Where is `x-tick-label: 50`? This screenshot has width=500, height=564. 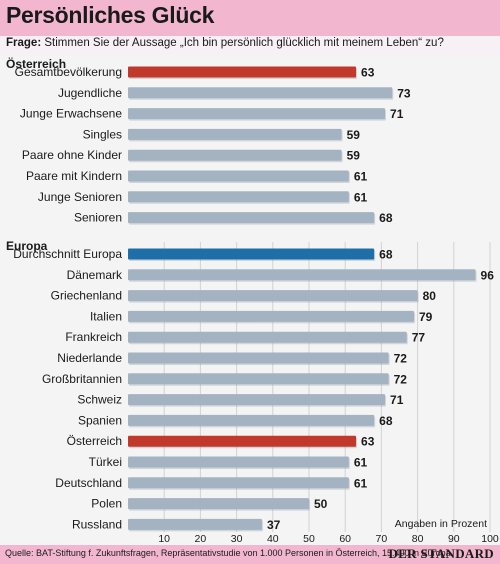 x-tick-label: 50 is located at coordinates (309, 539).